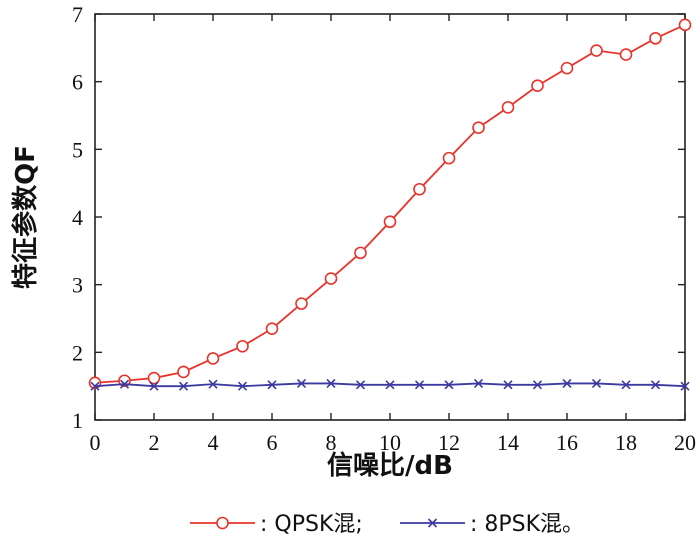 The image size is (700, 540). What do you see at coordinates (387, 524) in the screenshot?
I see `legend: : QPSK混; : 8PSK混。` at bounding box center [387, 524].